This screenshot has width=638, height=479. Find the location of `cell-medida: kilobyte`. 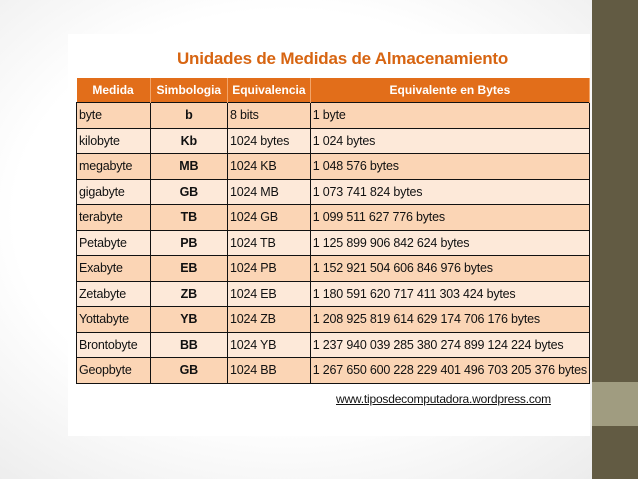

cell-medida: kilobyte is located at coordinates (113, 140).